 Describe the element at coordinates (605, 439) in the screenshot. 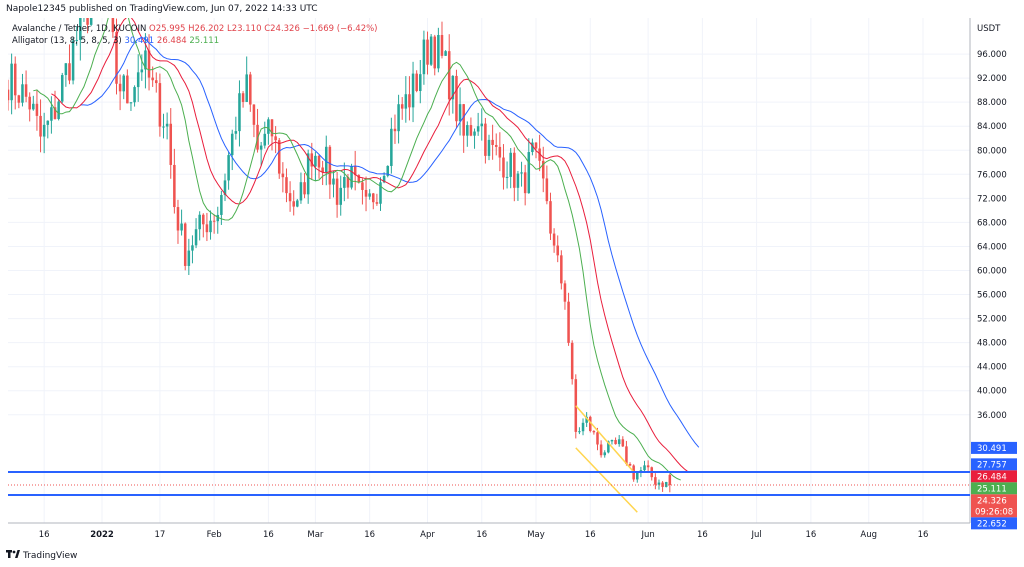

I see `channel-line` at that location.